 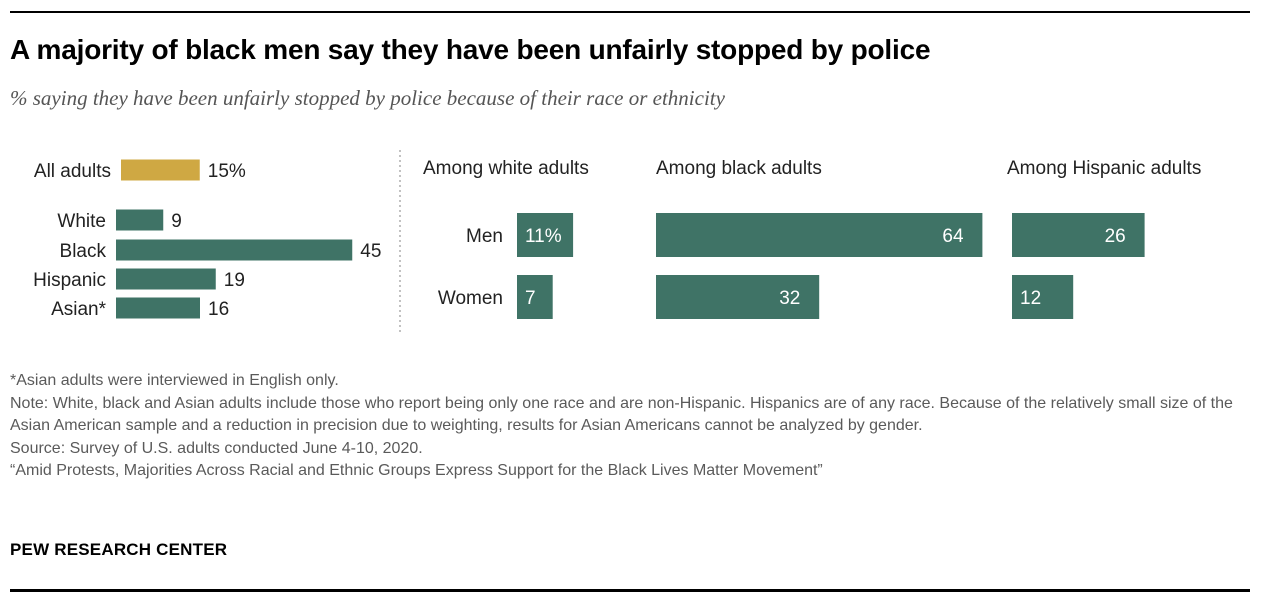 What do you see at coordinates (819, 235) in the screenshot?
I see `bar-among-black-adults-men` at bounding box center [819, 235].